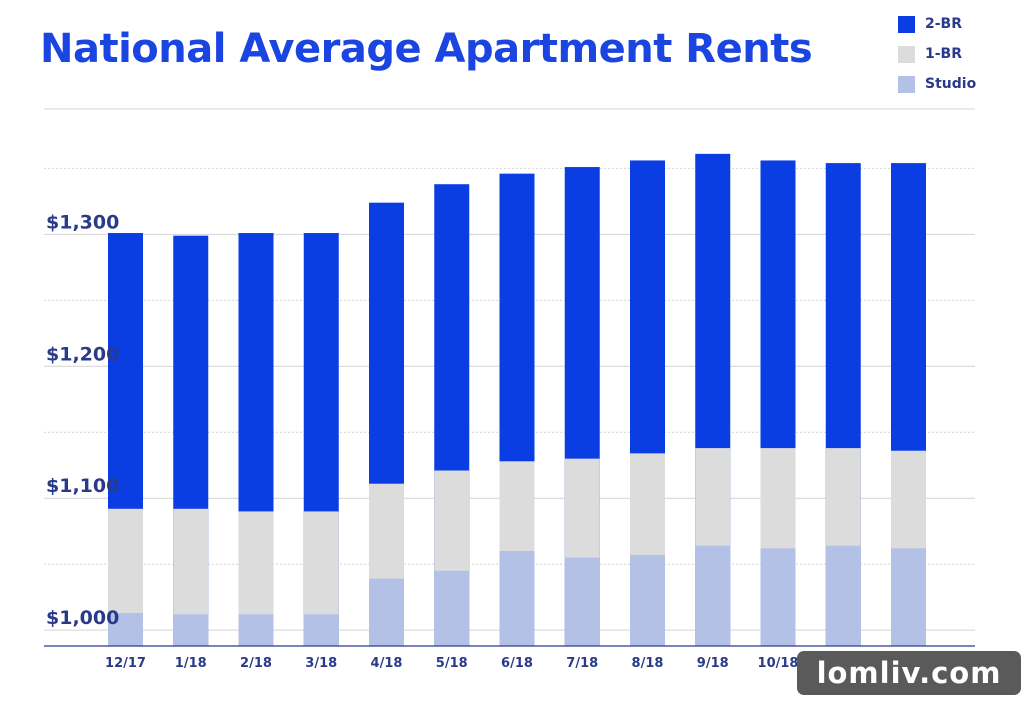 The height and width of the screenshot is (703, 1024). What do you see at coordinates (648, 663) in the screenshot?
I see `x-tick-label: 8/18` at bounding box center [648, 663].